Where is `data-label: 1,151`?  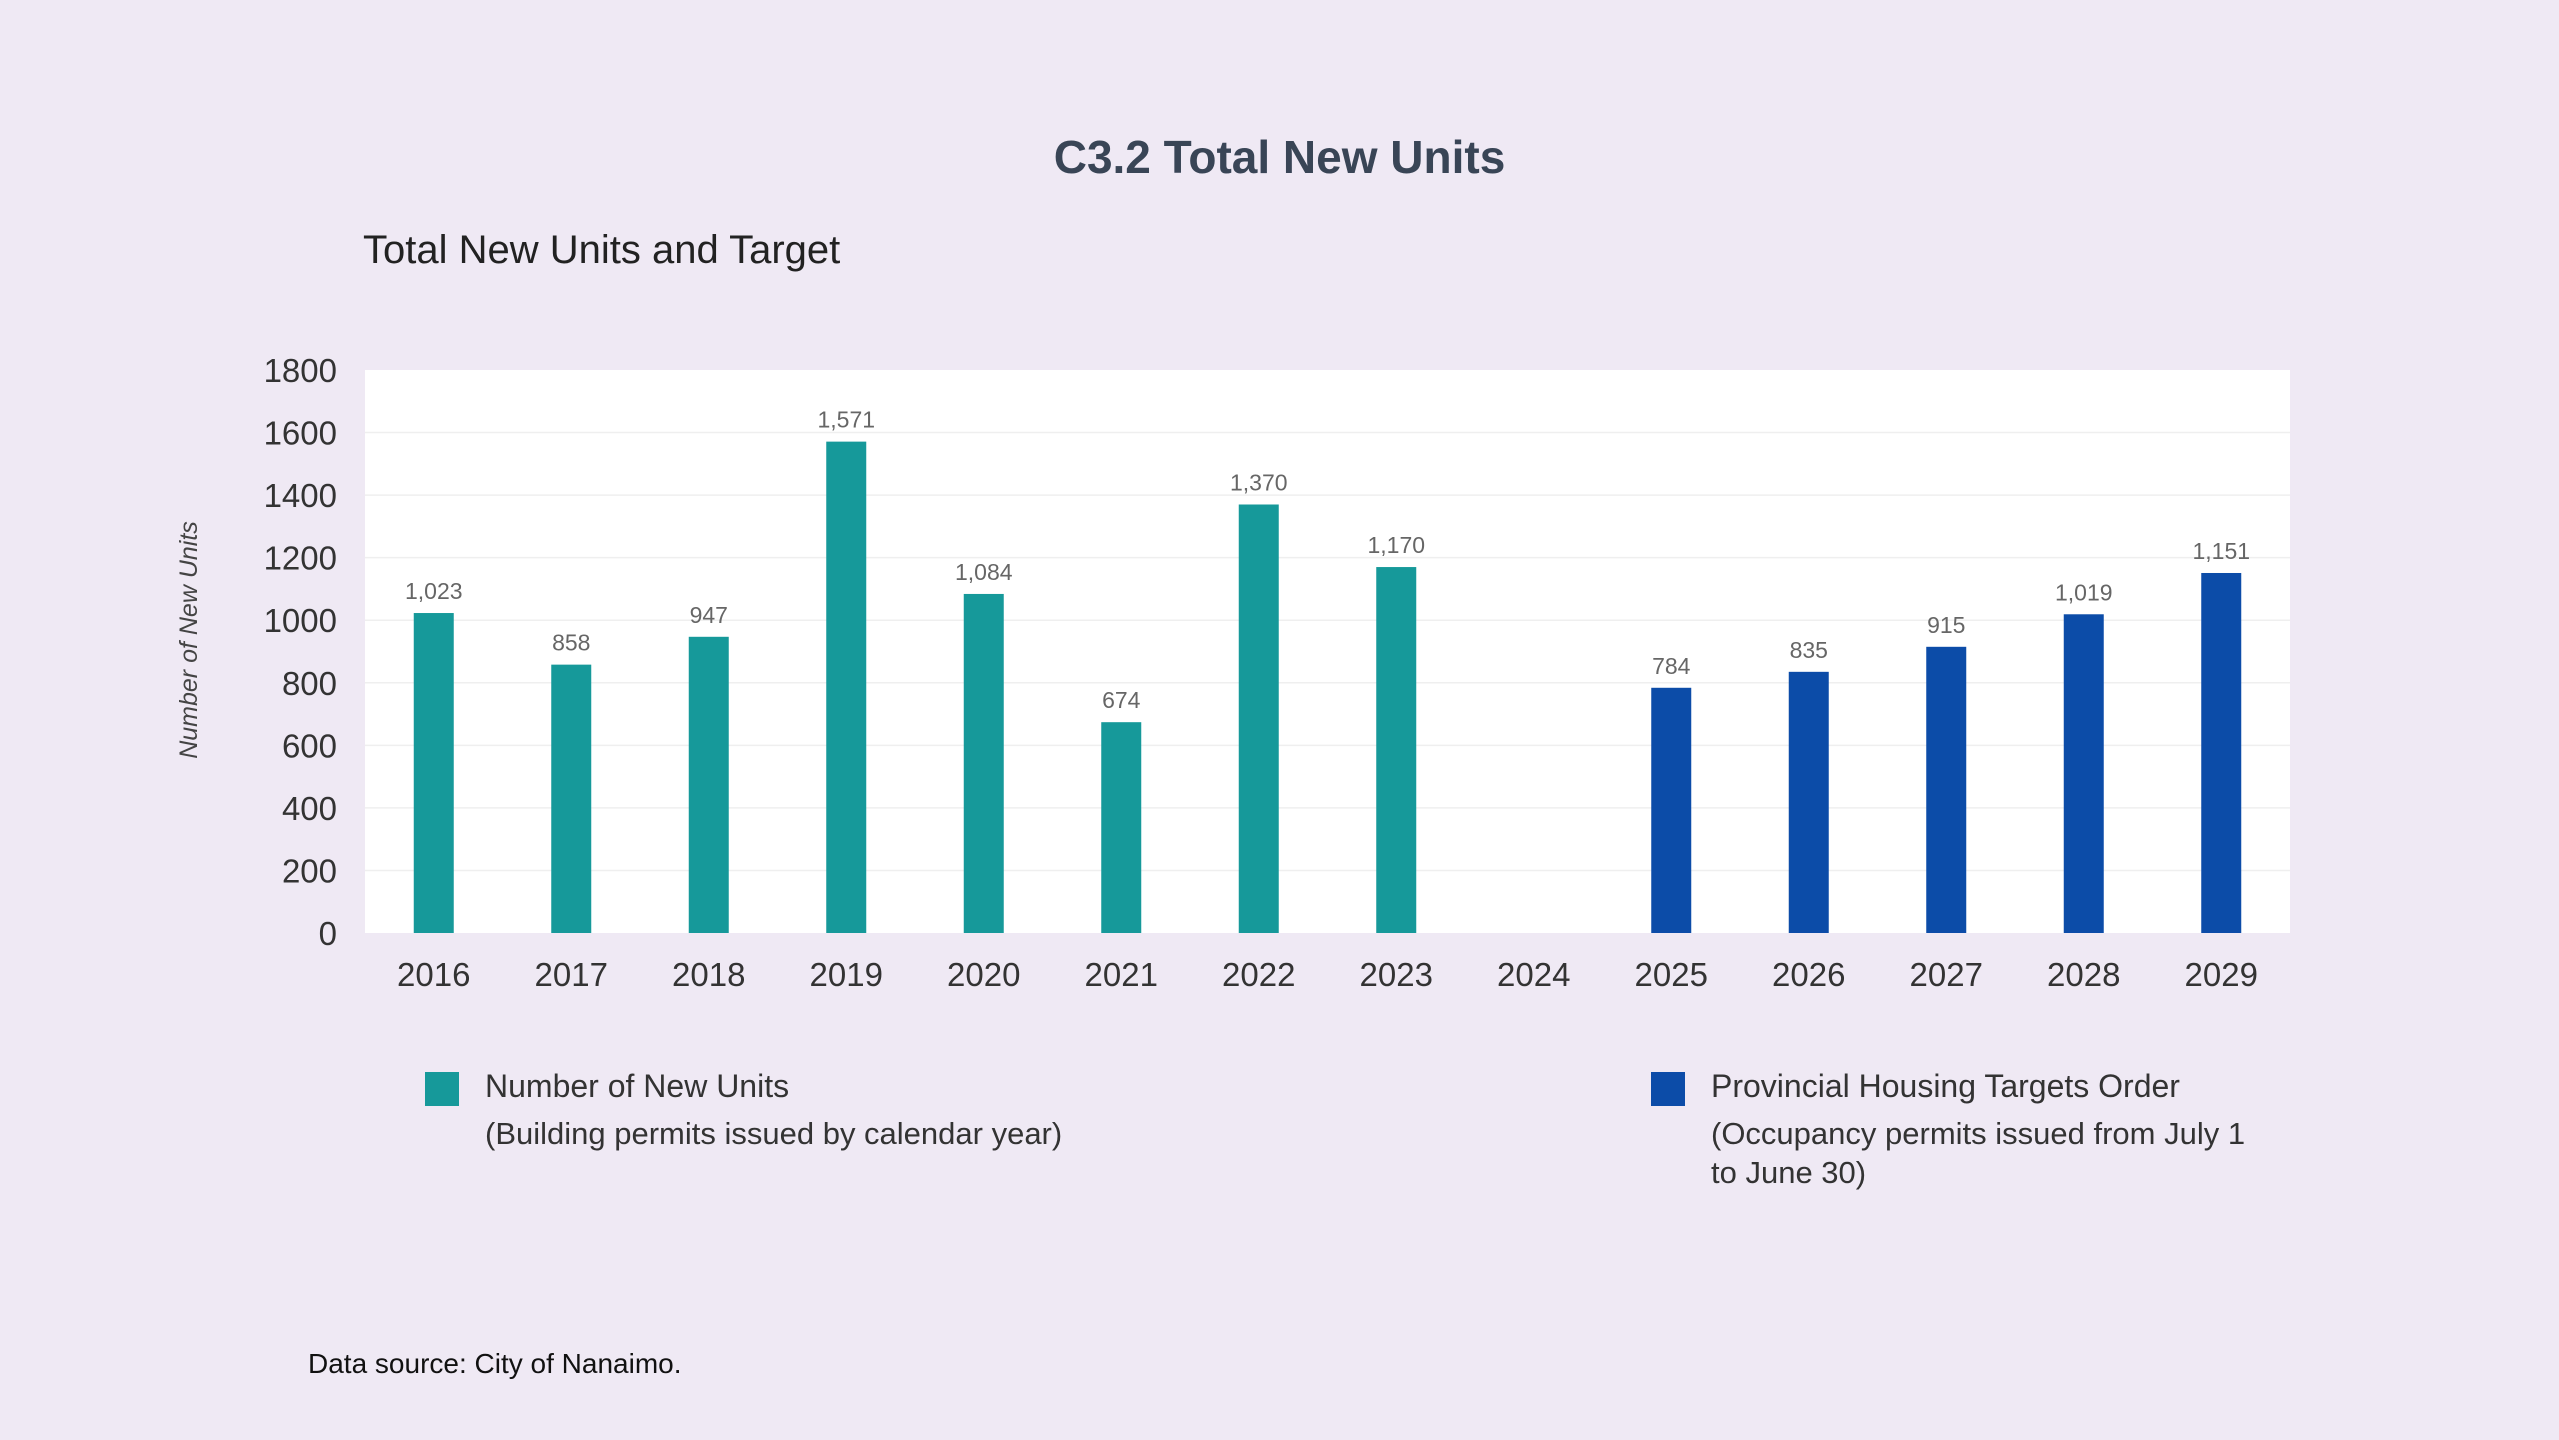
data-label: 1,151 is located at coordinates (2221, 551).